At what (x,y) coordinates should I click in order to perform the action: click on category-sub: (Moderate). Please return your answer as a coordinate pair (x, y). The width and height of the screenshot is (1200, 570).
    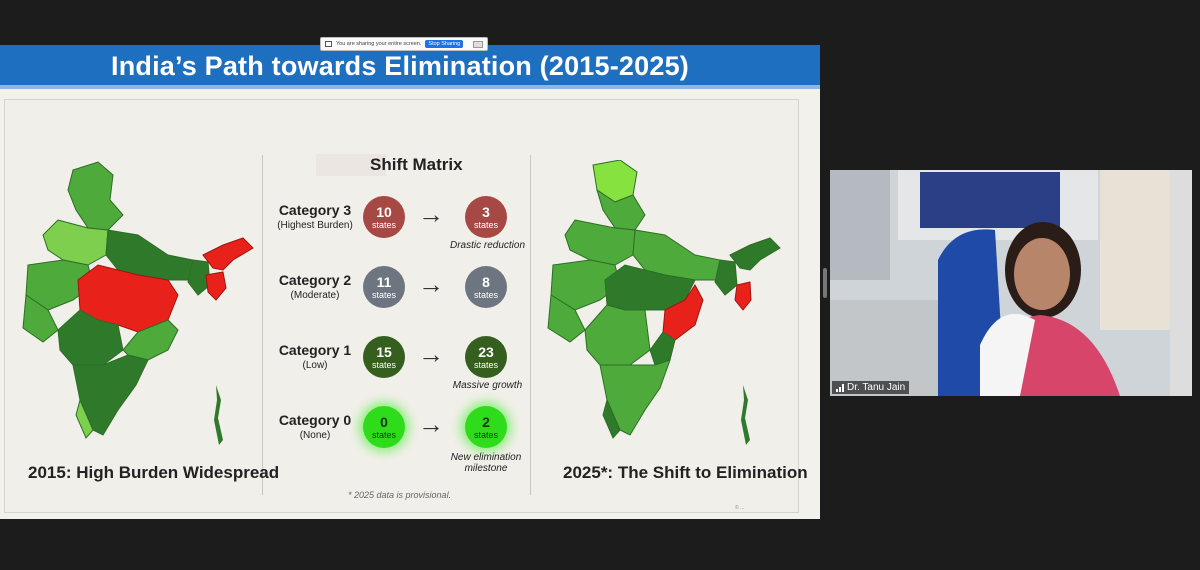
    Looking at the image, I should click on (315, 295).